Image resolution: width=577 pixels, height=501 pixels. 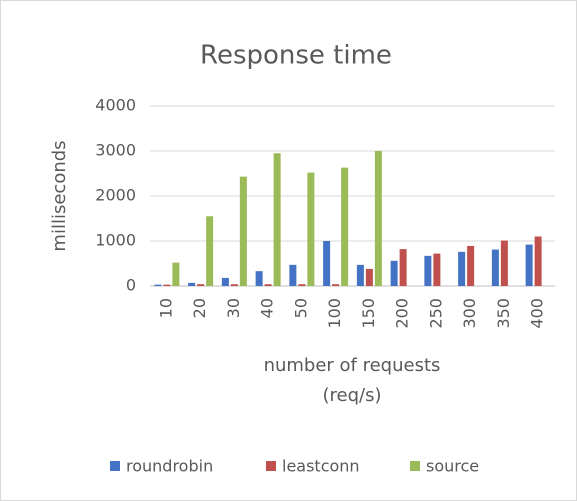 What do you see at coordinates (115, 105) in the screenshot?
I see `y-tick-label: 4000` at bounding box center [115, 105].